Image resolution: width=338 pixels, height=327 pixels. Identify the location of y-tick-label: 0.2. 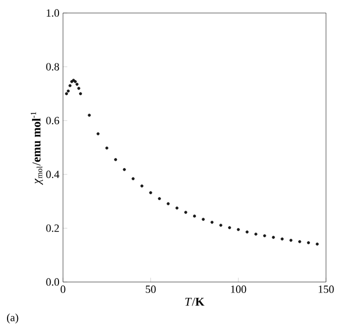
(52, 228).